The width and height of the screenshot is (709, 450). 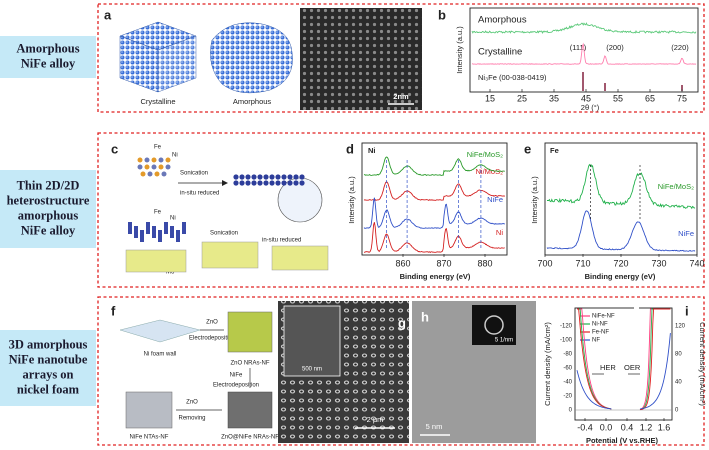 I want to click on scale-label: 5 1/nm, so click(x=504, y=341).